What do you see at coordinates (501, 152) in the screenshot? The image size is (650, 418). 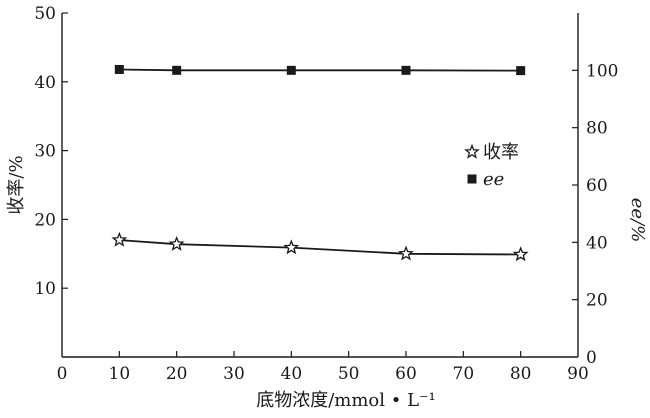 I see `legend-label-yield: 收率` at bounding box center [501, 152].